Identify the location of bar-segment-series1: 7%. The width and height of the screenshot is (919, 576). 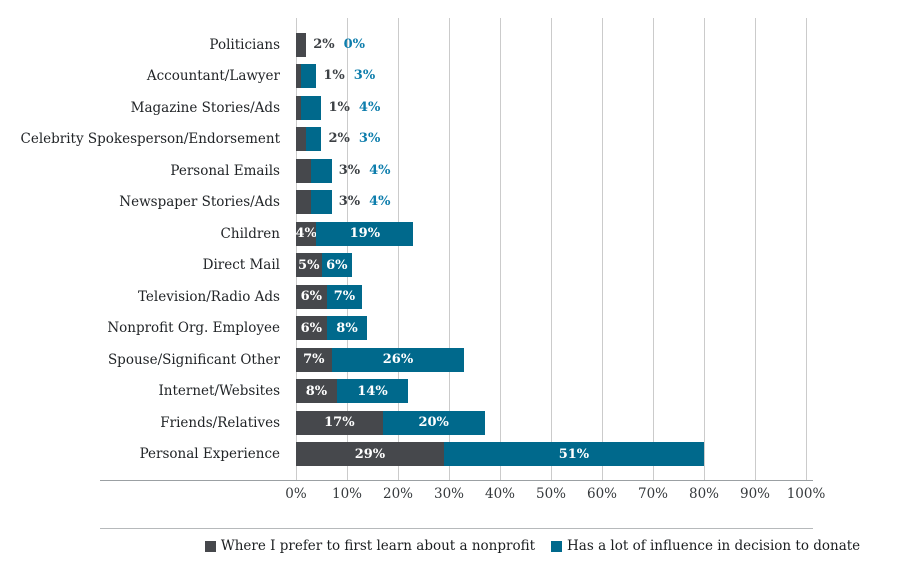
(314, 359).